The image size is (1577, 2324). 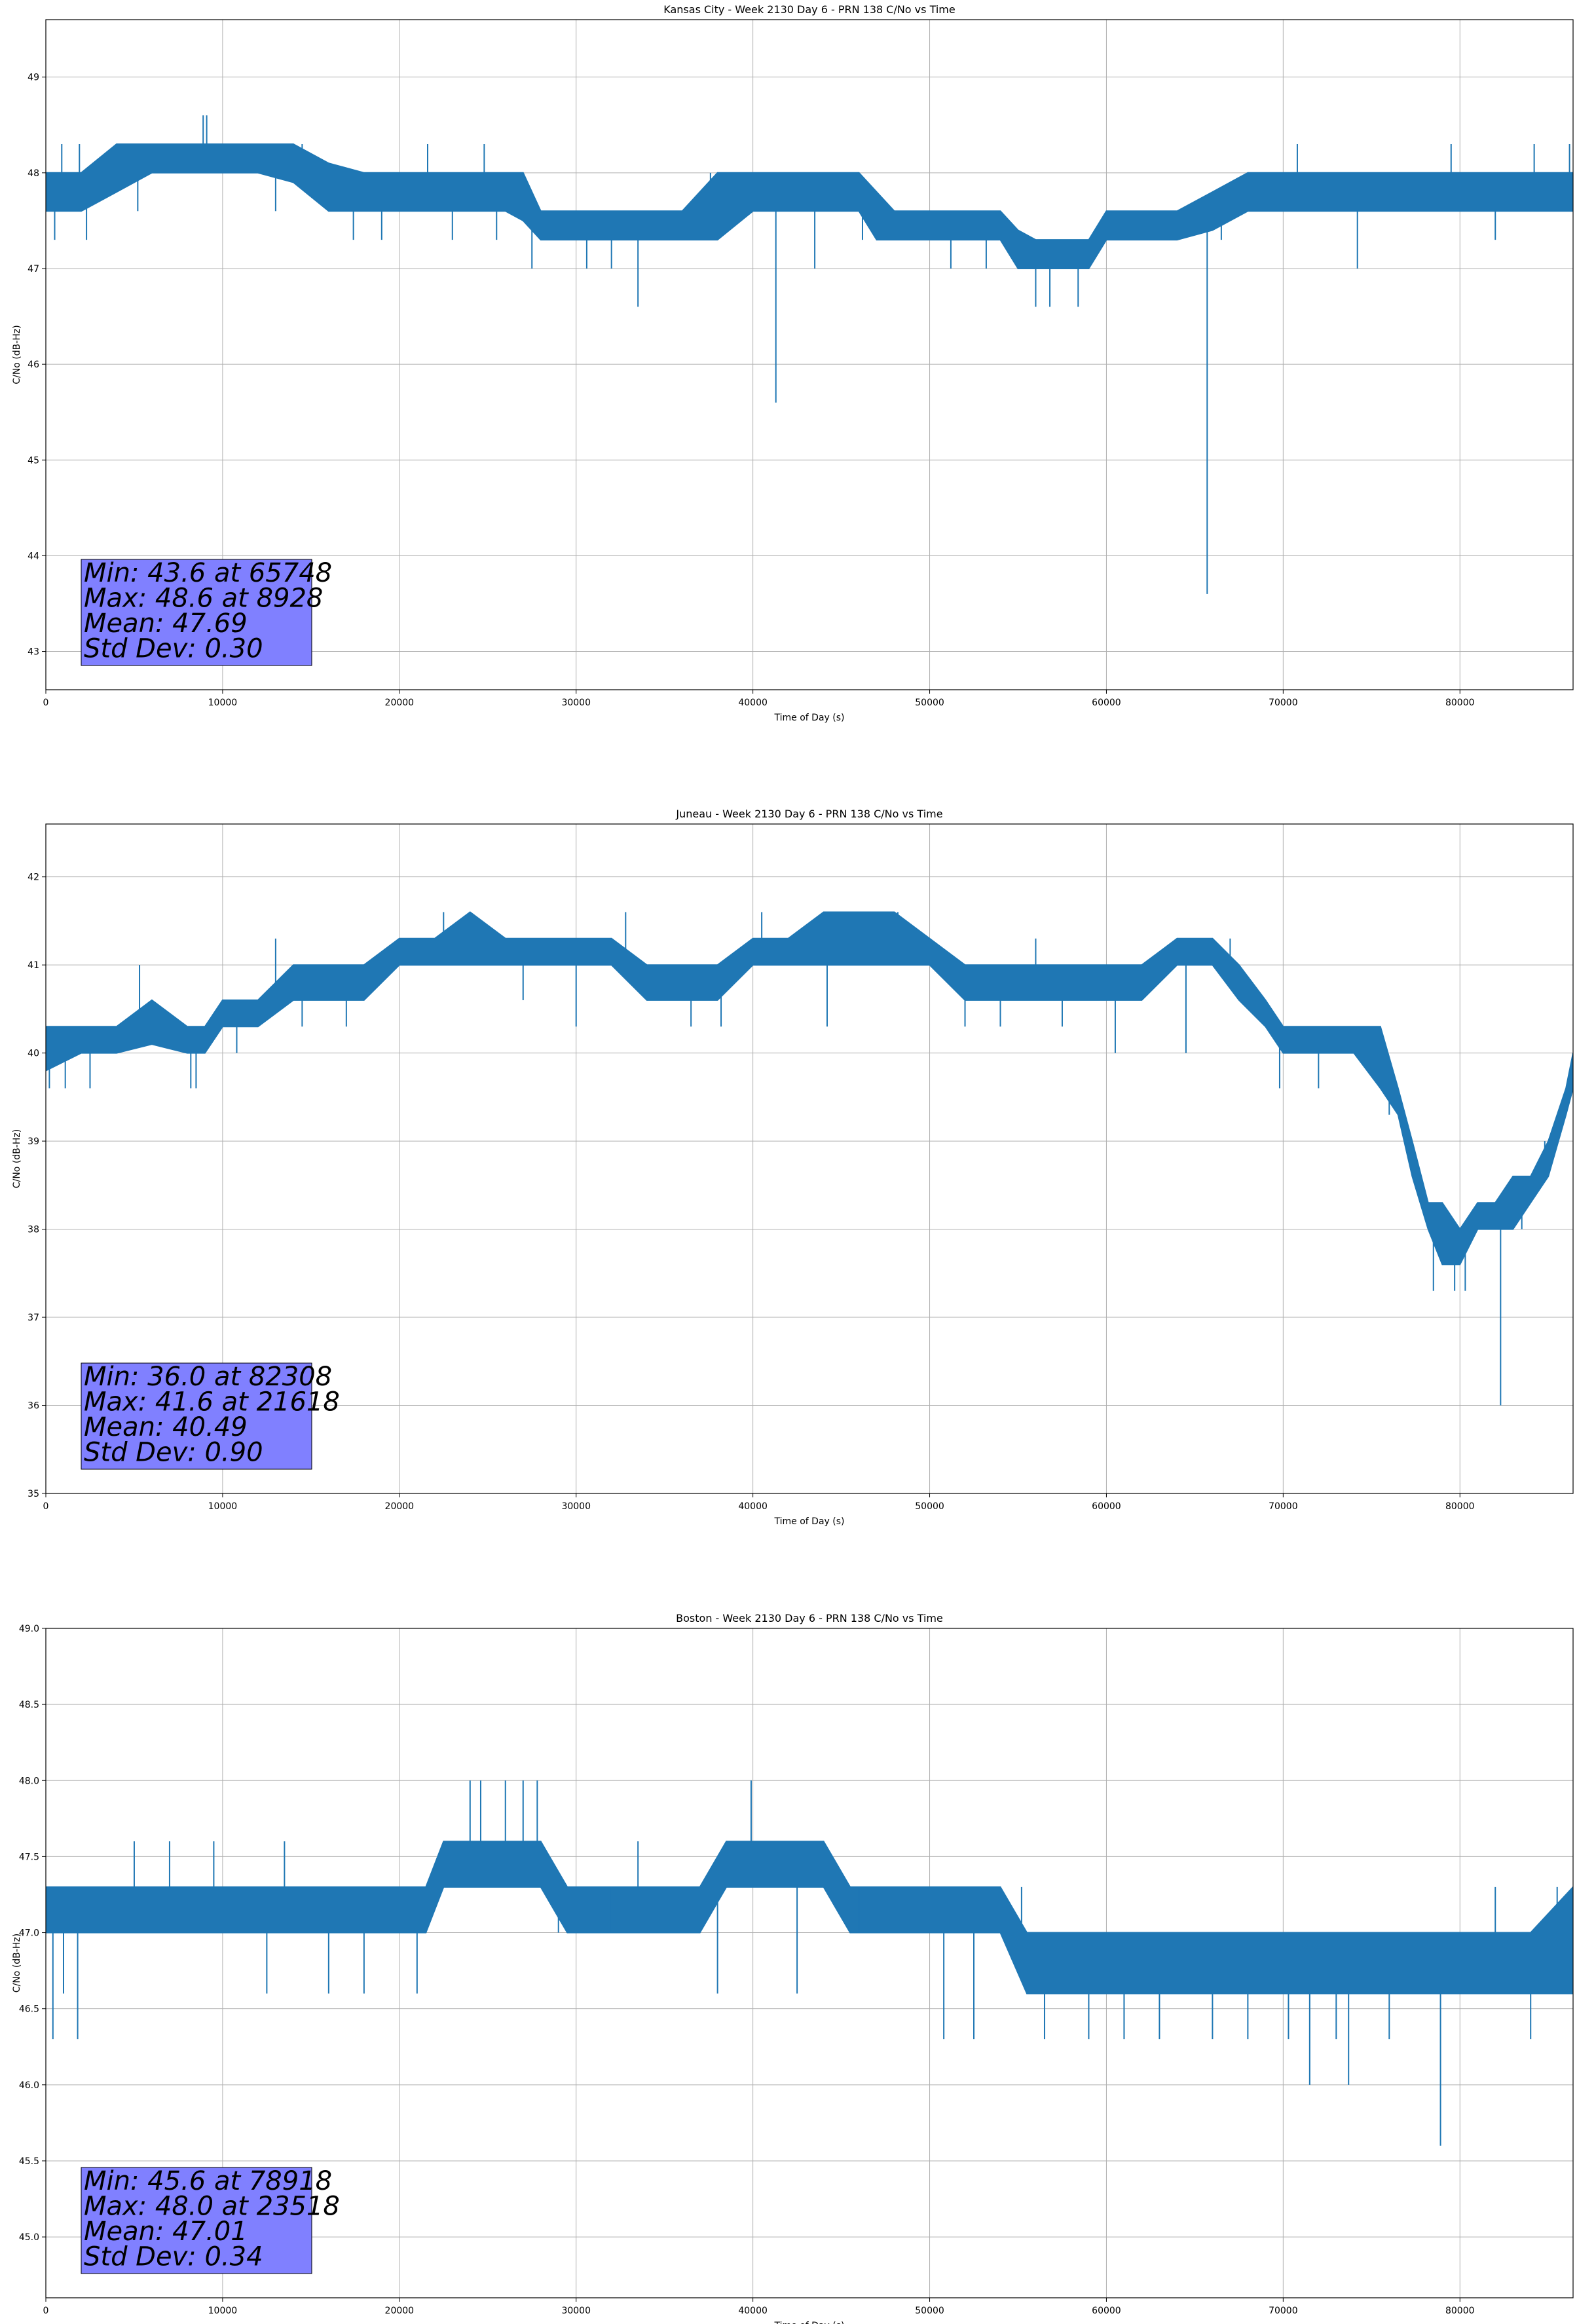 What do you see at coordinates (173, 649) in the screenshot?
I see `stats-line: Std Dev: 0.30` at bounding box center [173, 649].